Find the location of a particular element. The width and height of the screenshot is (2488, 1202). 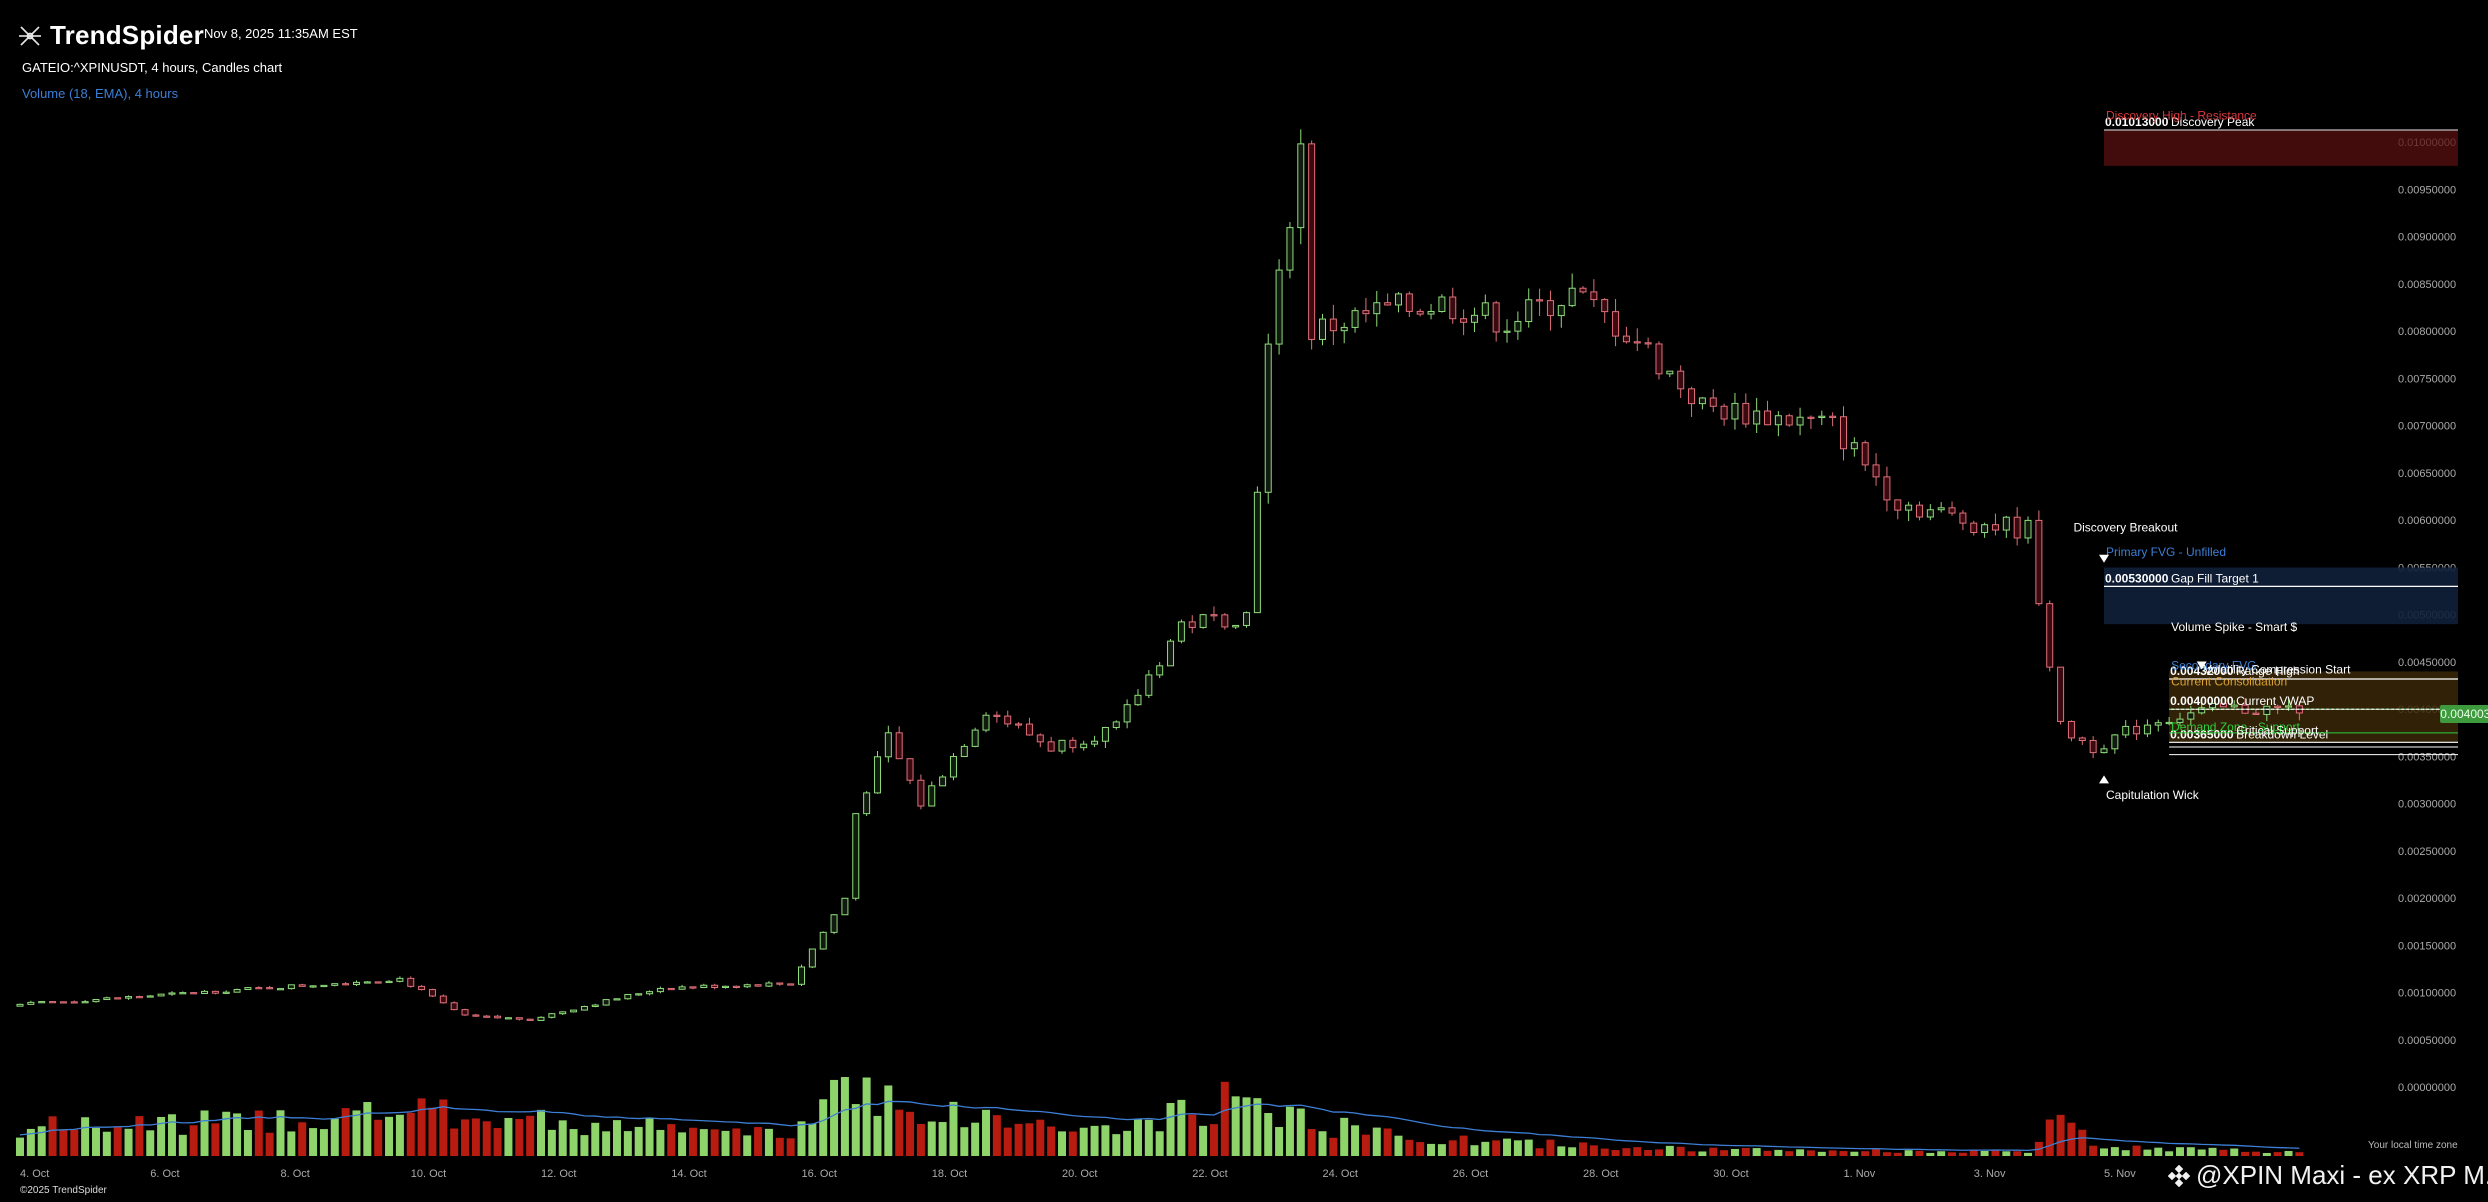

y-tick-label: 0.00450000 is located at coordinates (2427, 663).